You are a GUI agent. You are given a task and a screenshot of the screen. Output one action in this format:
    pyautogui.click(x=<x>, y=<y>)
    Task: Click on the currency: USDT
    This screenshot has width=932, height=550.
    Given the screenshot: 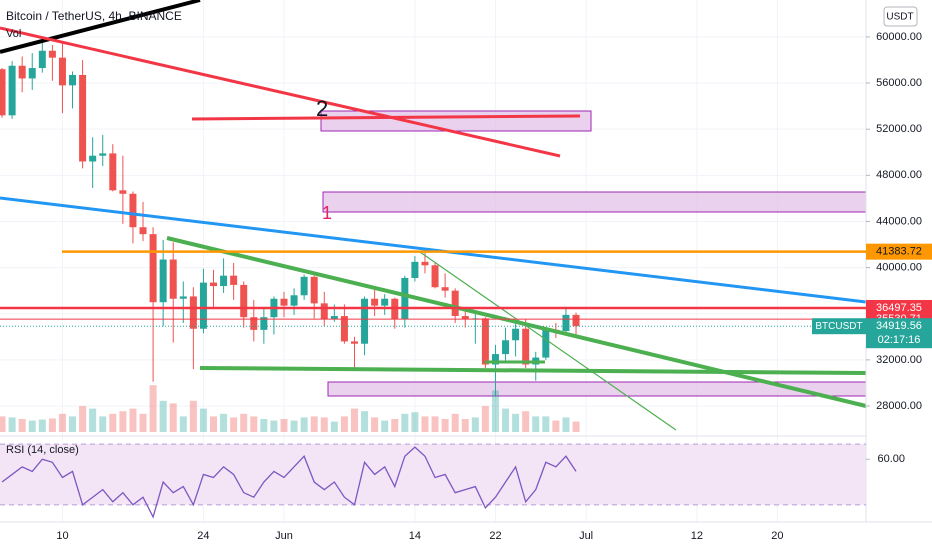 What is the action you would take?
    pyautogui.click(x=899, y=17)
    